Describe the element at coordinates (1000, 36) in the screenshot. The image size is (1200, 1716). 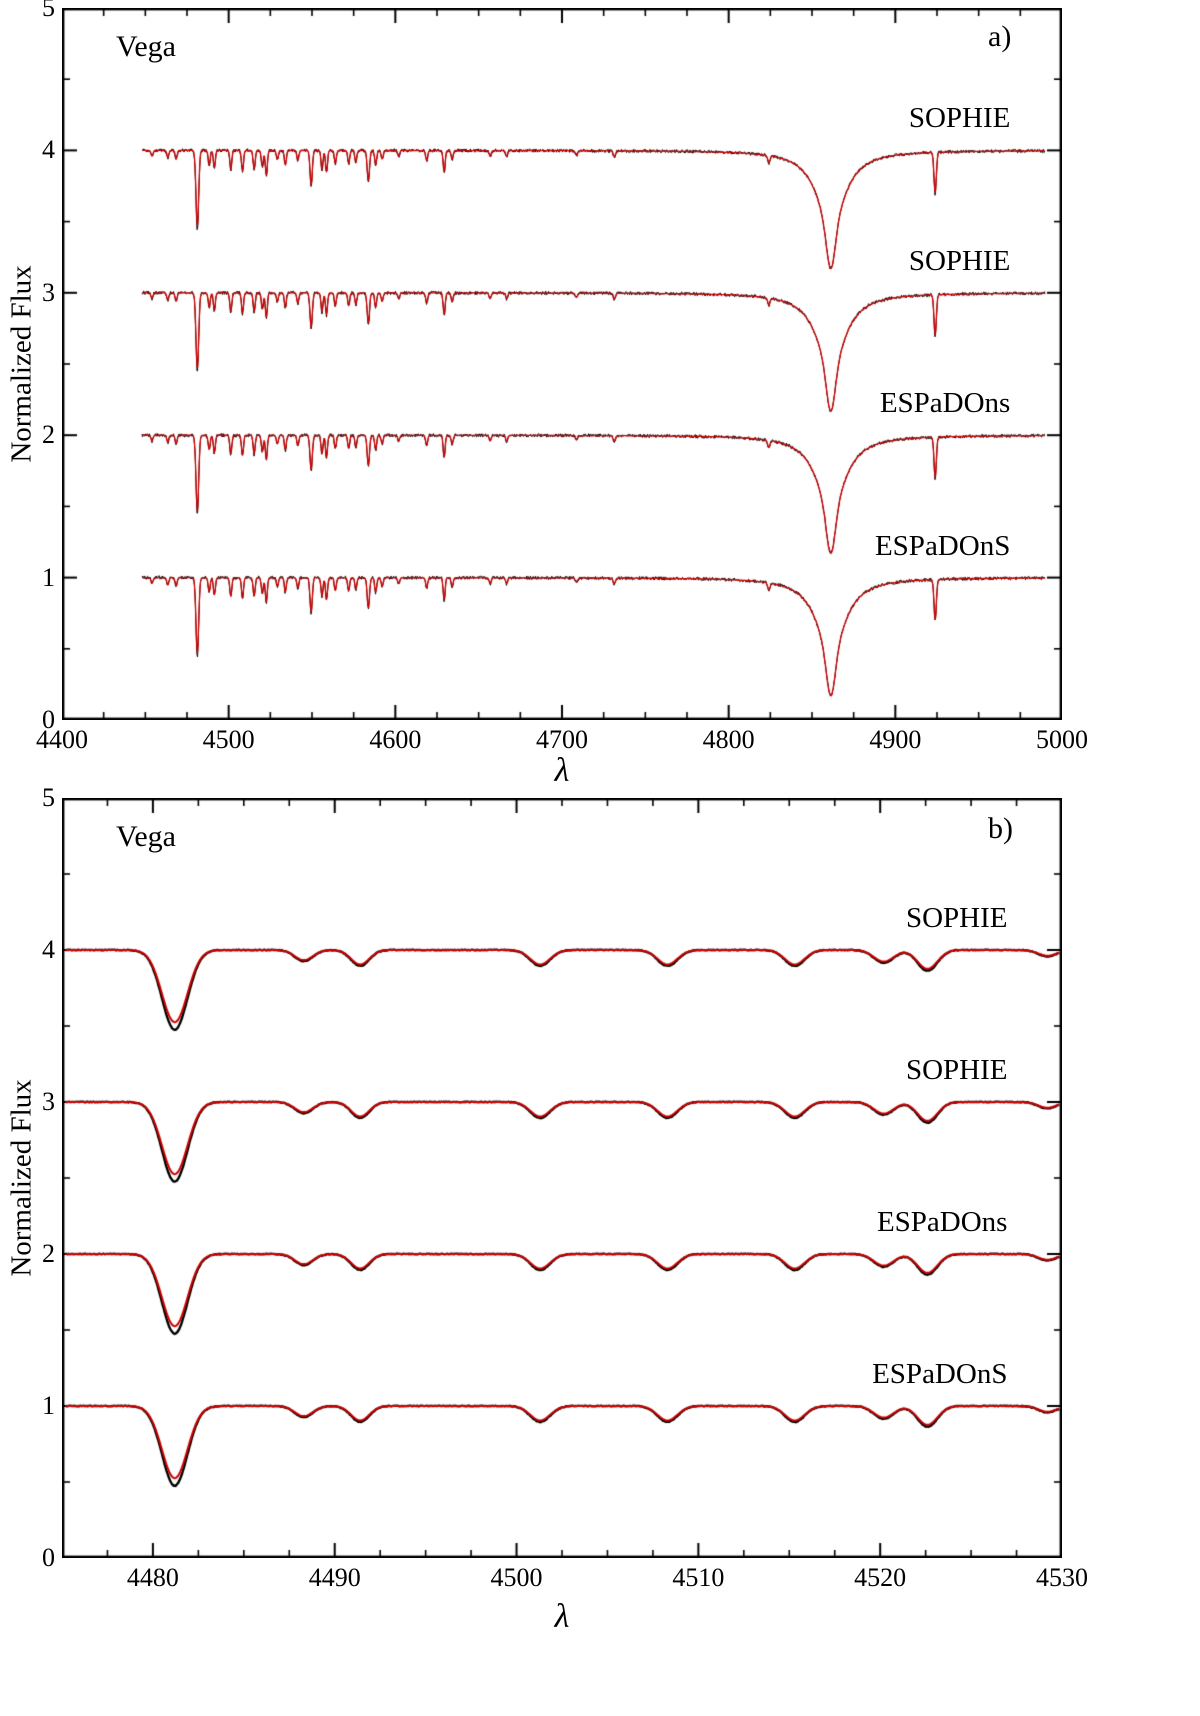
I see `panel-letter-a: a)` at that location.